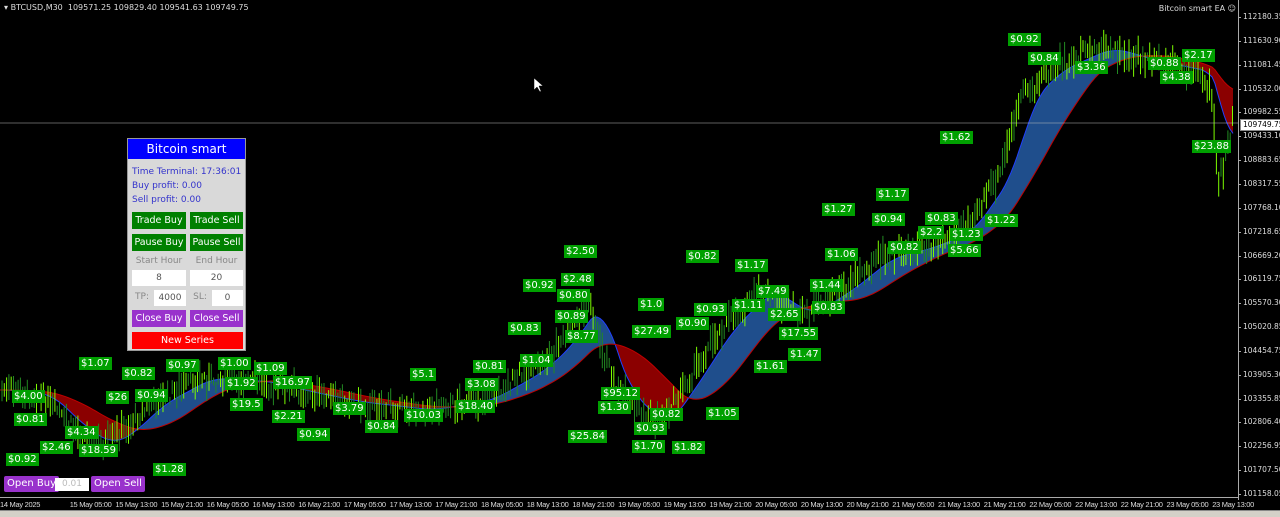  I want to click on profit-tag: $25.84, so click(587, 436).